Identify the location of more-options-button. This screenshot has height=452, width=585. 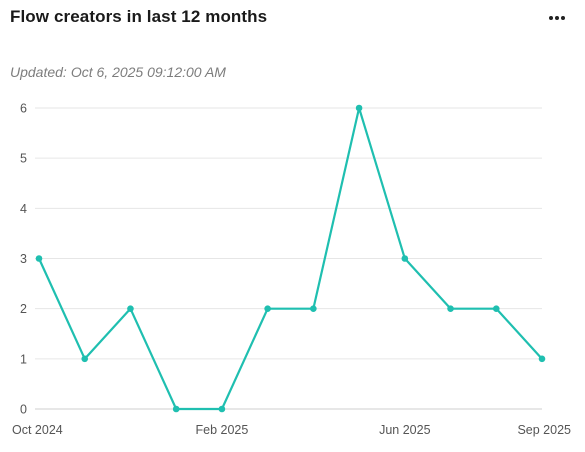
(557, 18).